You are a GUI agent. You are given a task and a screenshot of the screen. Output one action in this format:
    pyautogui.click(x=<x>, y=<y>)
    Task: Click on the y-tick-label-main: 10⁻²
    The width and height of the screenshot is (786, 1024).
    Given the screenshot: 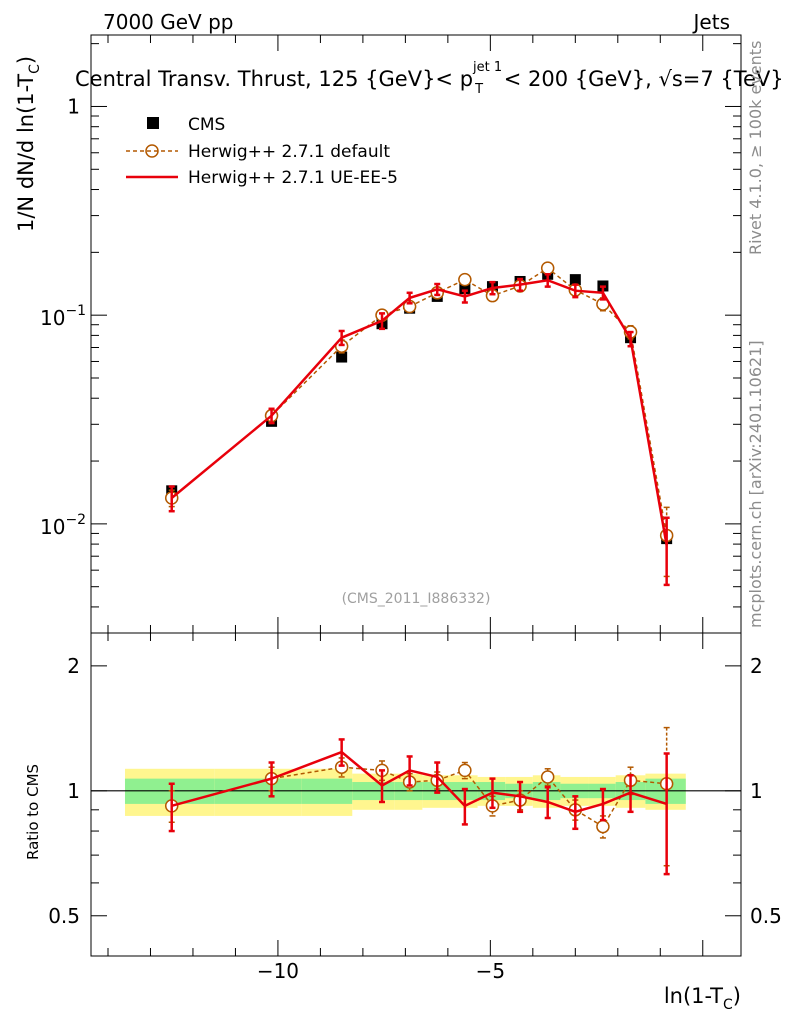 What is the action you would take?
    pyautogui.click(x=63, y=525)
    